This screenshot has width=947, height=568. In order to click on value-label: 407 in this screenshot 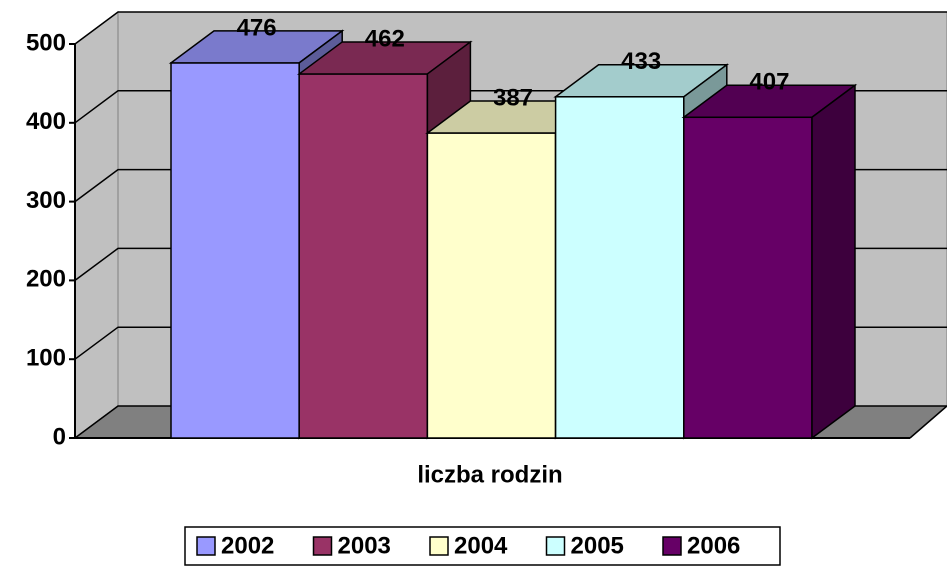, I will do `click(769, 82)`.